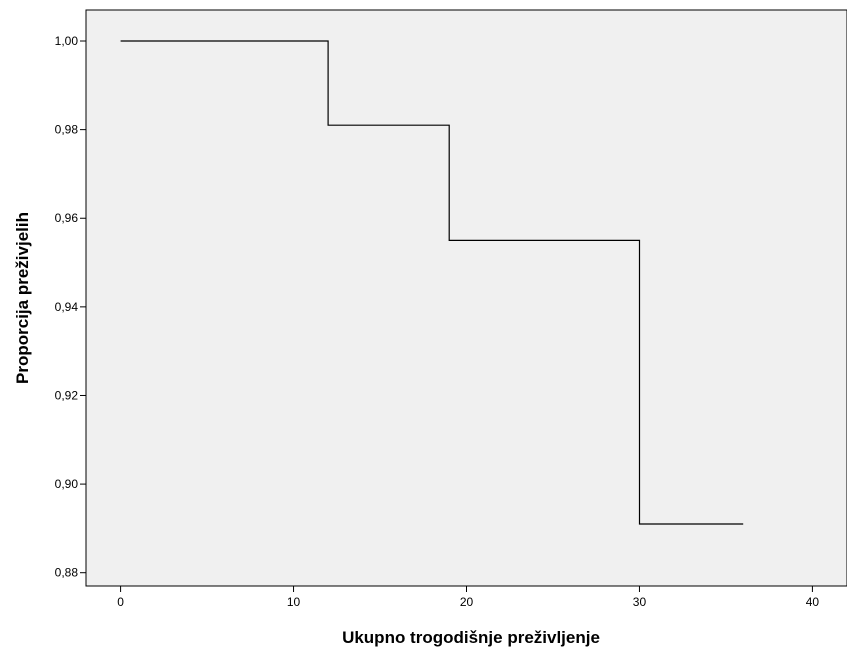 This screenshot has width=847, height=652. I want to click on y-tick-label: 0,96, so click(67, 218).